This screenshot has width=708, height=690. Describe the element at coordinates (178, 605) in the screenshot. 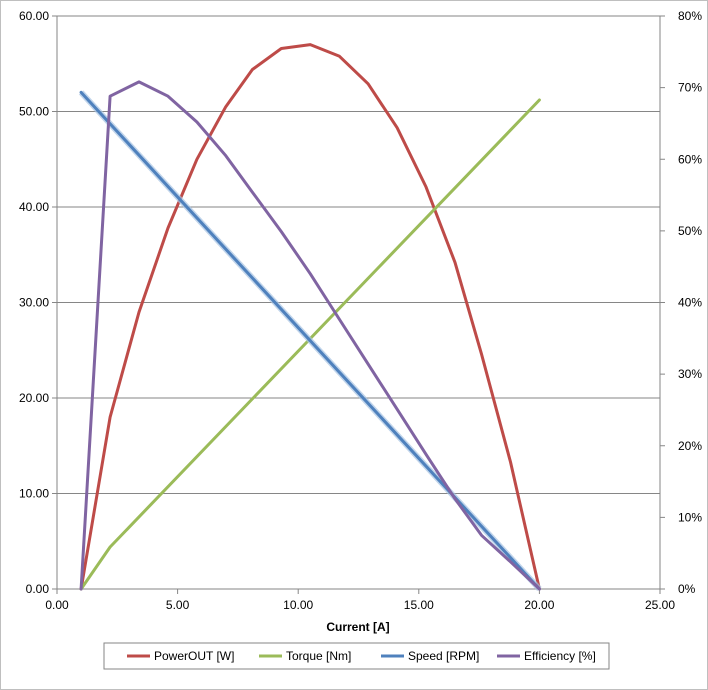

I see `x-tick-label: 5.00` at that location.